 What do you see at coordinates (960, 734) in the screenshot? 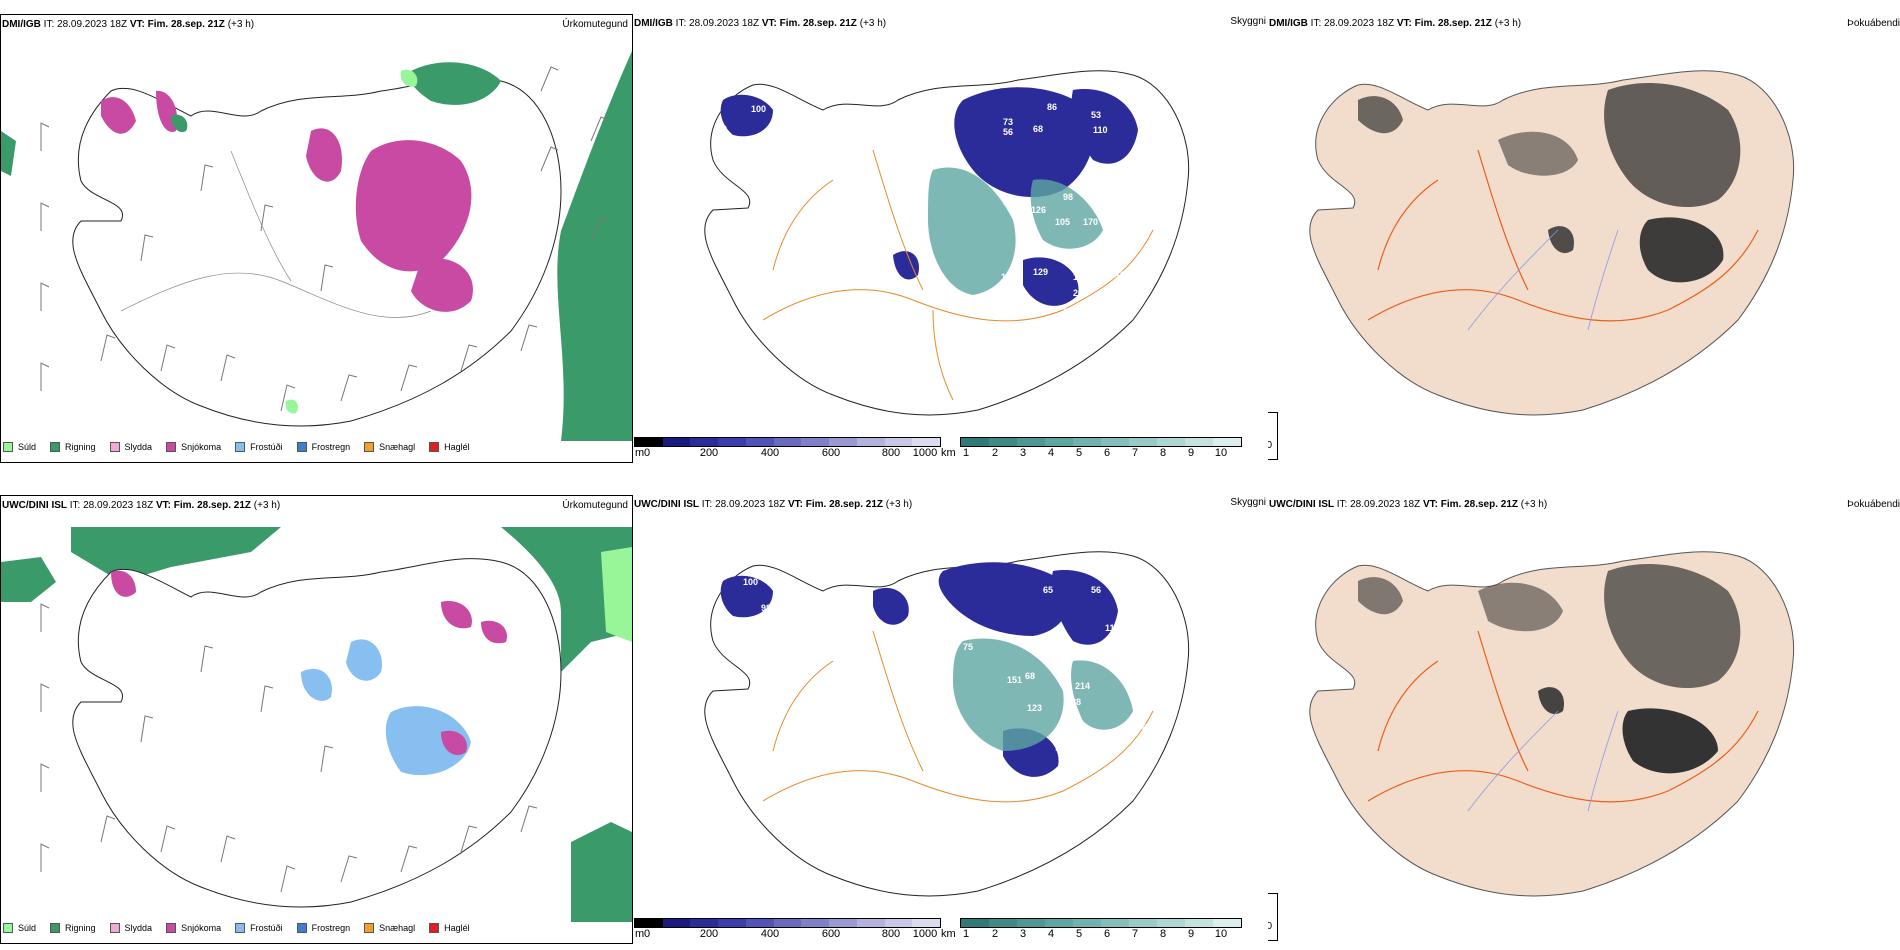
I see `visibility-label: 73` at bounding box center [960, 734].